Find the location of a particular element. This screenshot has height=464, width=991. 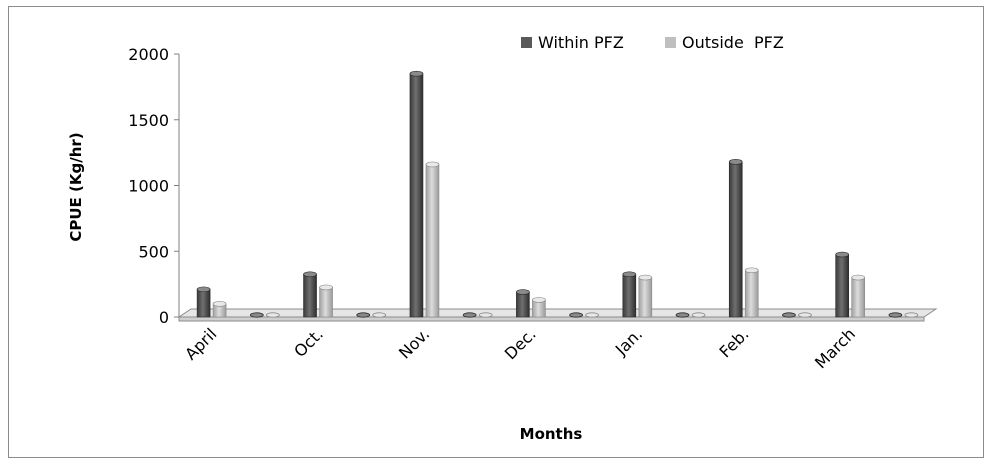

chart-floor is located at coordinates (557, 315).